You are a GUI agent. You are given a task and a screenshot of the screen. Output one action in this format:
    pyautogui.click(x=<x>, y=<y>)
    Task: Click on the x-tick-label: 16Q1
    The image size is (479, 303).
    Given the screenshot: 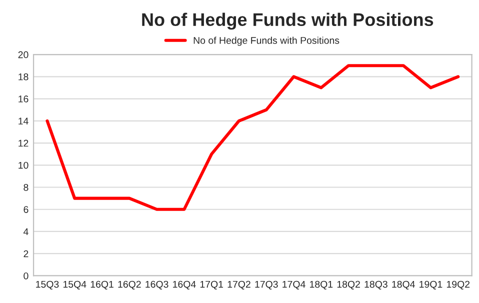 What is the action you would take?
    pyautogui.click(x=102, y=285)
    